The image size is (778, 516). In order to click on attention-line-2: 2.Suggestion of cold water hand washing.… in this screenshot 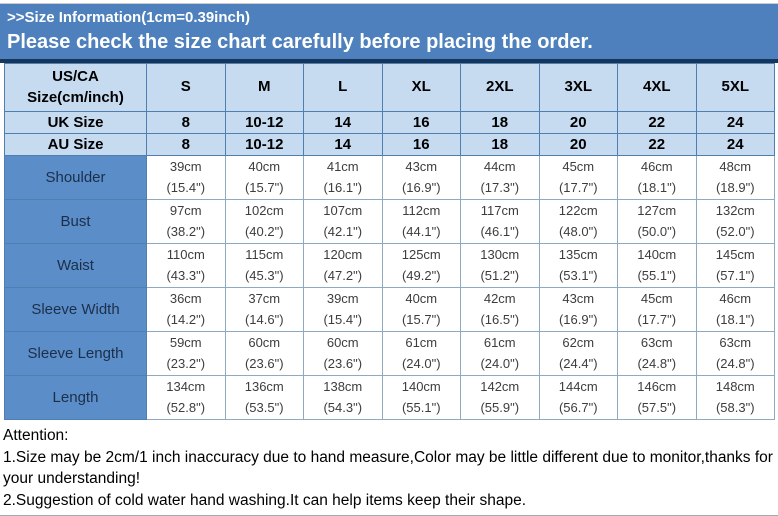, I will do `click(265, 501)`.